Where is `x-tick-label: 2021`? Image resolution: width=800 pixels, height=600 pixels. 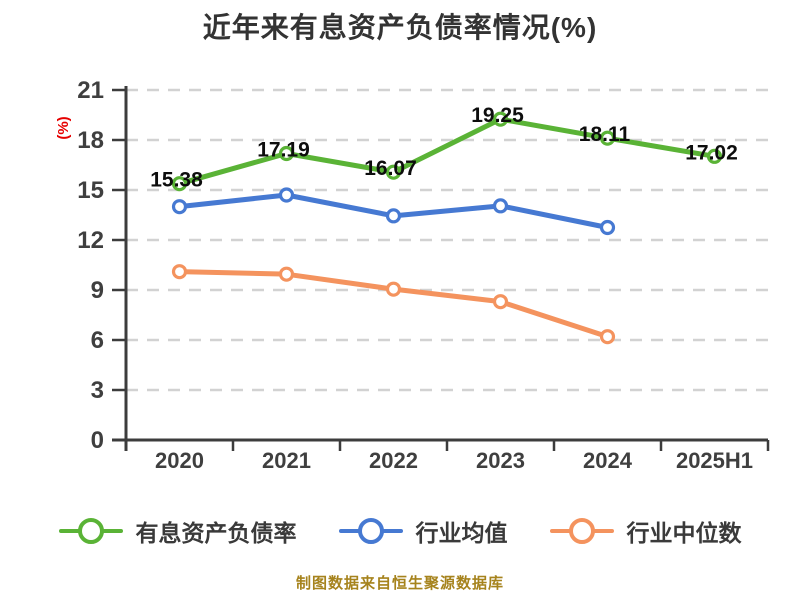
x-tick-label: 2021 is located at coordinates (286, 460).